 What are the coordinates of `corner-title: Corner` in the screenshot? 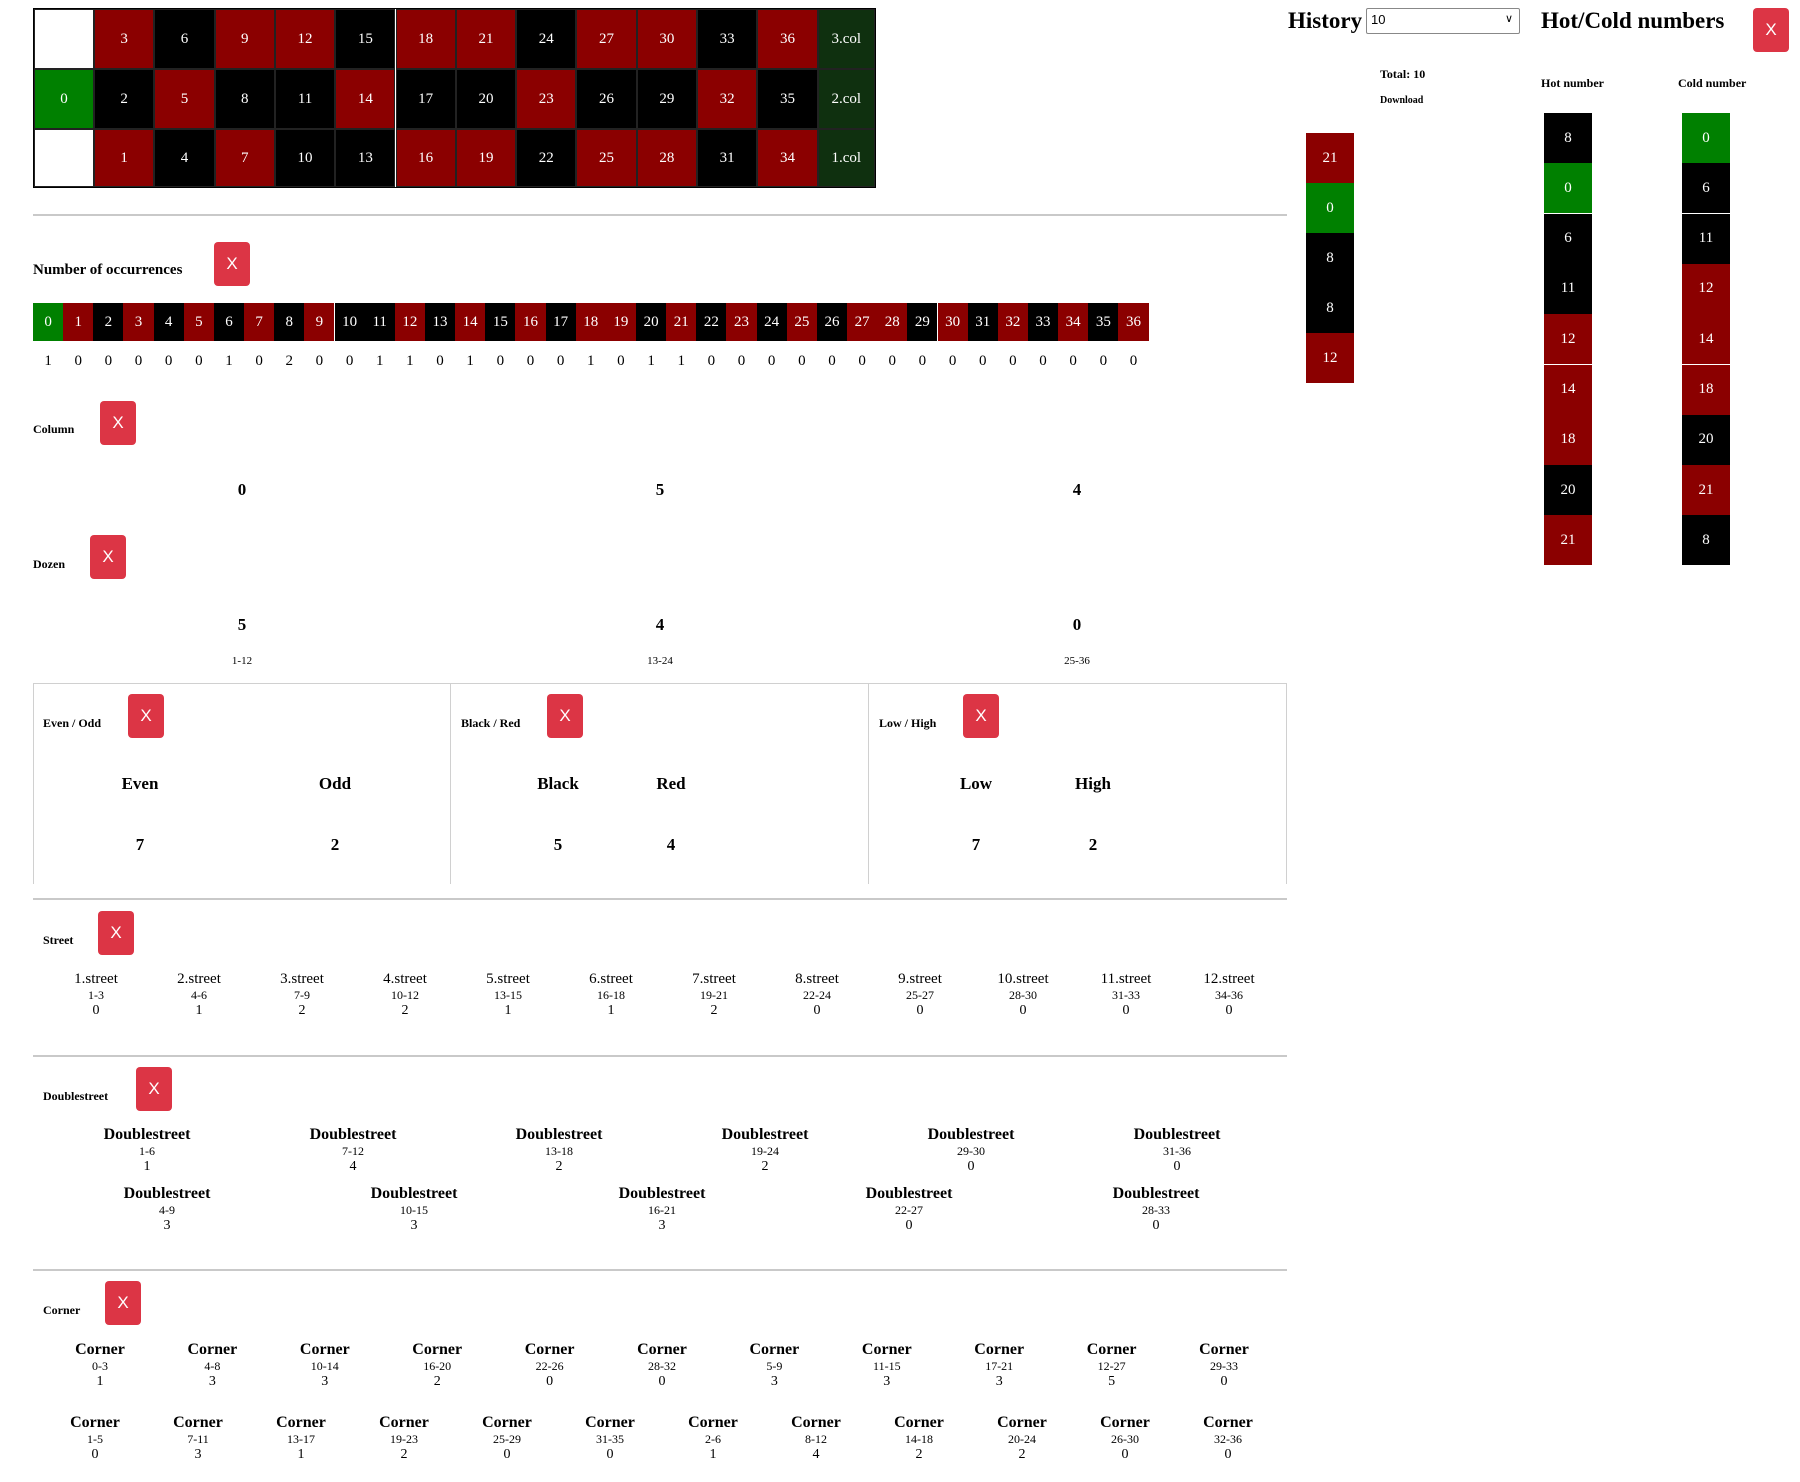 It's located at (62, 1310).